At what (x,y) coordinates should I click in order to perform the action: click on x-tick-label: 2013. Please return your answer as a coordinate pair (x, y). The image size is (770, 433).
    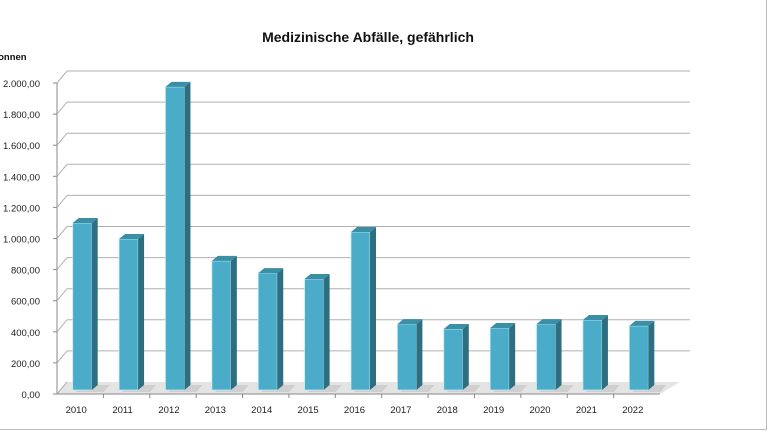
    Looking at the image, I should click on (215, 410).